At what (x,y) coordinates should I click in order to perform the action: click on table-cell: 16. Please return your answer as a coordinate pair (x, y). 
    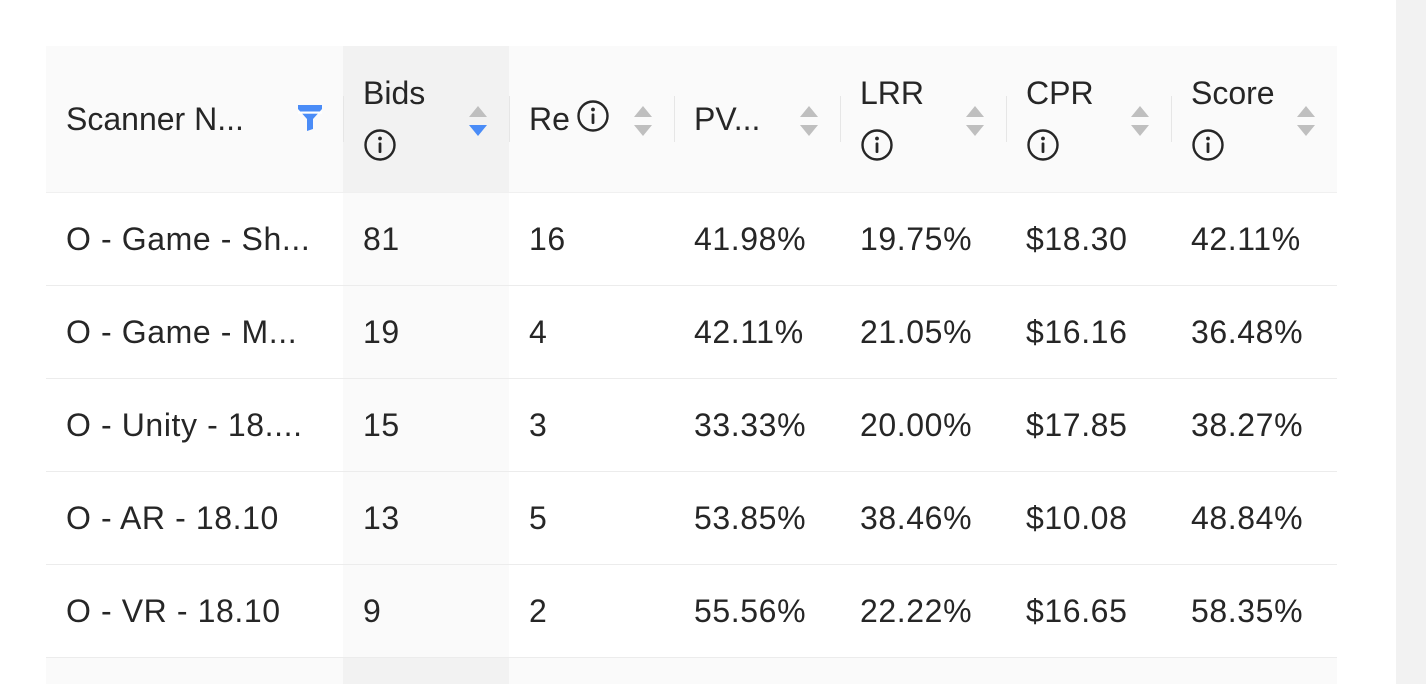
    Looking at the image, I should click on (591, 239).